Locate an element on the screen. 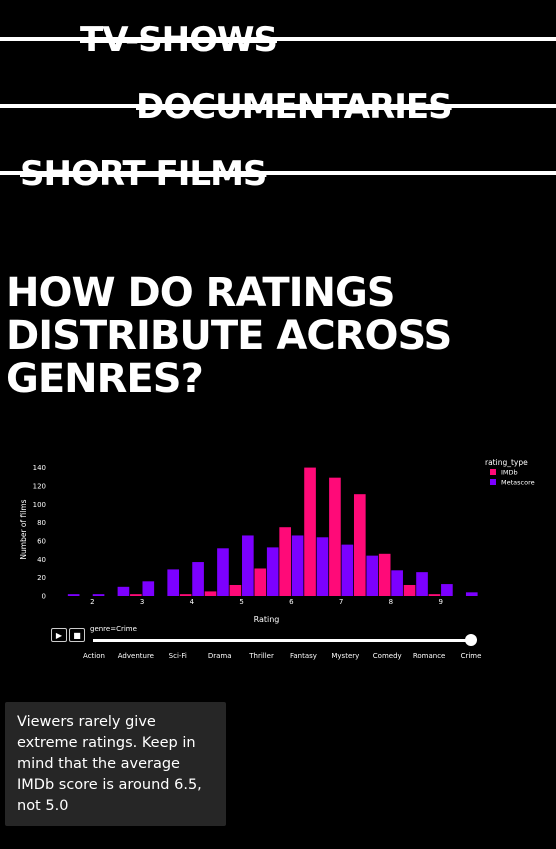 The image size is (556, 849). y-tick-label: 20 is located at coordinates (41, 578).